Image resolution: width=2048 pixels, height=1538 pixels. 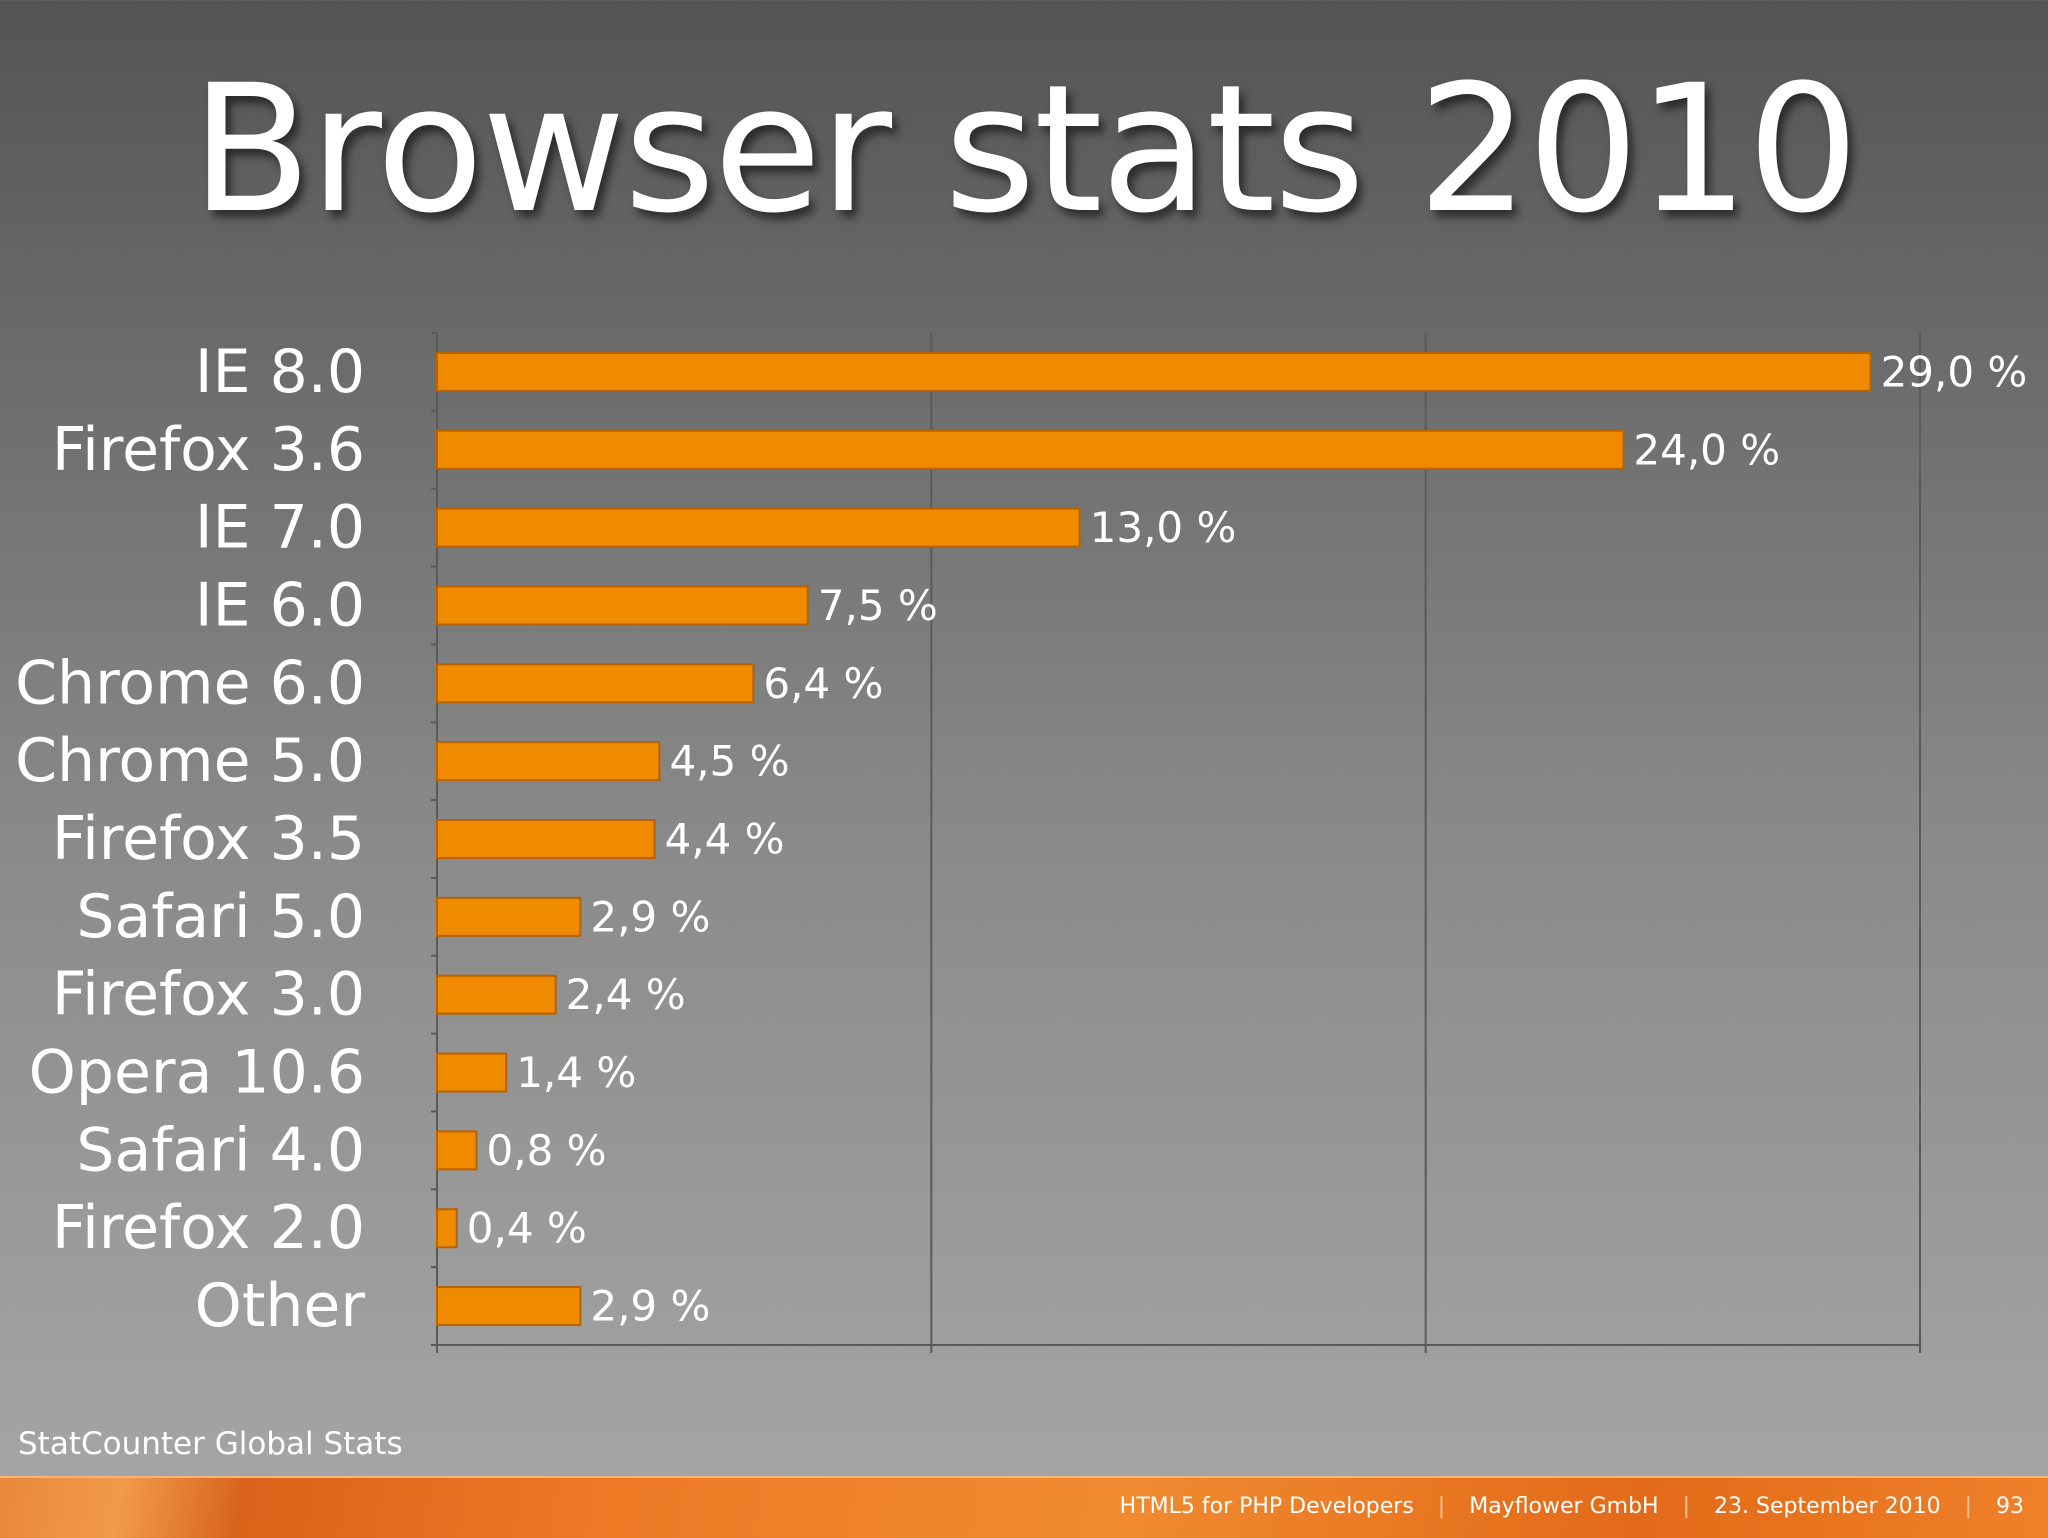 What do you see at coordinates (1163, 527) in the screenshot?
I see `data-label: 13,0 %` at bounding box center [1163, 527].